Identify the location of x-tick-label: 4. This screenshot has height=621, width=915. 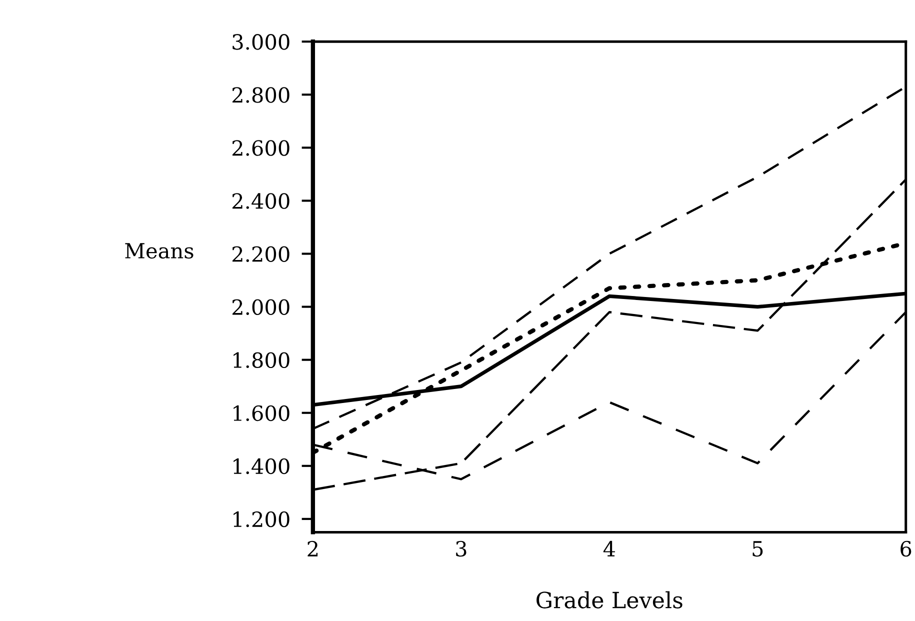
(609, 548).